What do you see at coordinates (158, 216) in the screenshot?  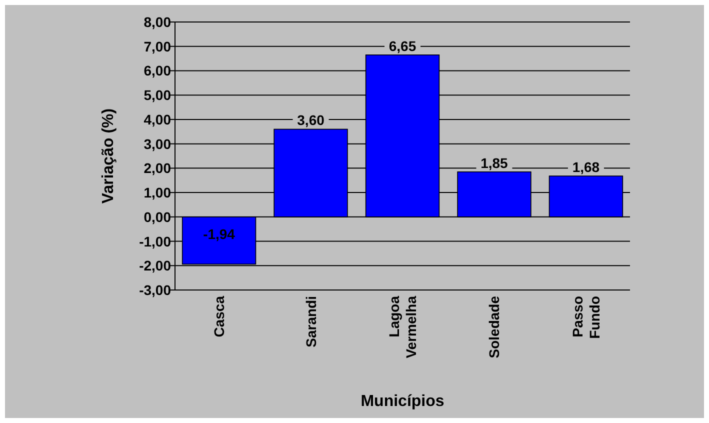 I see `y-tick-label: 0,00` at bounding box center [158, 216].